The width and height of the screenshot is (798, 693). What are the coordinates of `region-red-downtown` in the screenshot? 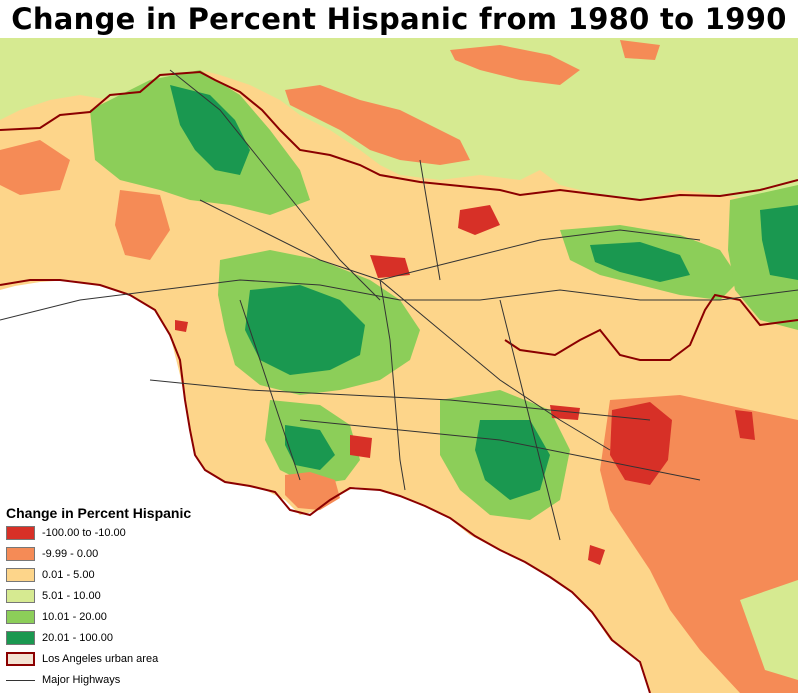 It's located at (390, 266).